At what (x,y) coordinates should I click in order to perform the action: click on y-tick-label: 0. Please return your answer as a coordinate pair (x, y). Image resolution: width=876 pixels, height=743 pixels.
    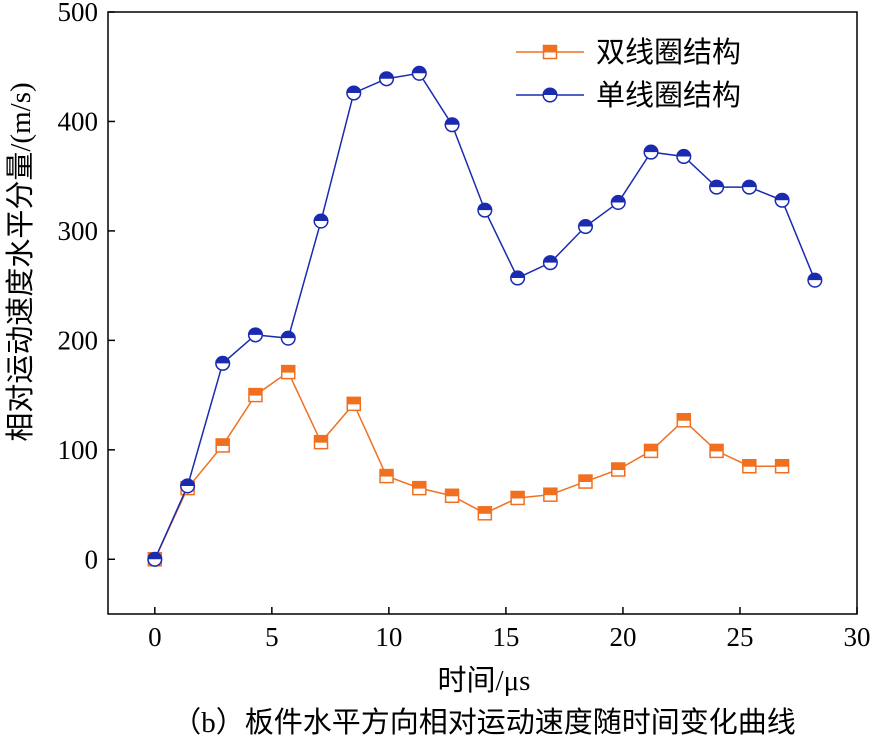
    Looking at the image, I should click on (92, 559).